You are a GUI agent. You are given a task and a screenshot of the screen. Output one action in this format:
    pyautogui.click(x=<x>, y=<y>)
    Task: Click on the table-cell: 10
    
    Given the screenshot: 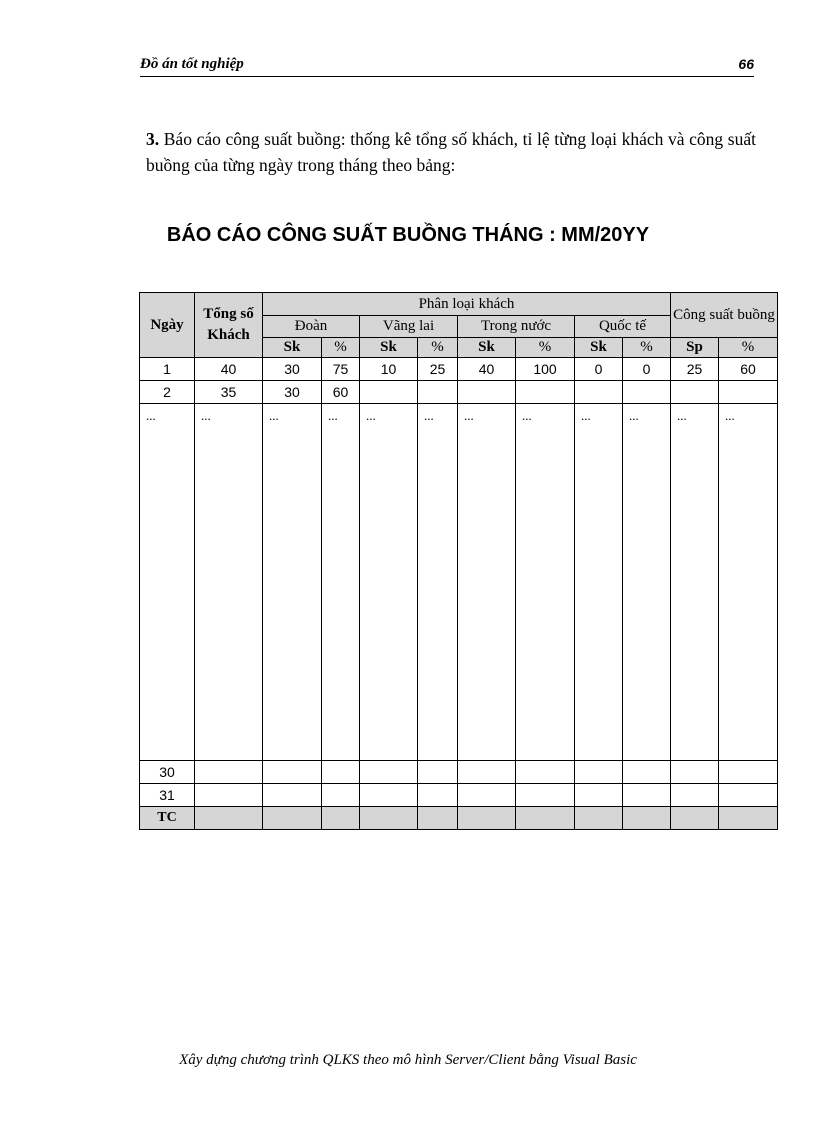 What is the action you would take?
    pyautogui.click(x=388, y=369)
    